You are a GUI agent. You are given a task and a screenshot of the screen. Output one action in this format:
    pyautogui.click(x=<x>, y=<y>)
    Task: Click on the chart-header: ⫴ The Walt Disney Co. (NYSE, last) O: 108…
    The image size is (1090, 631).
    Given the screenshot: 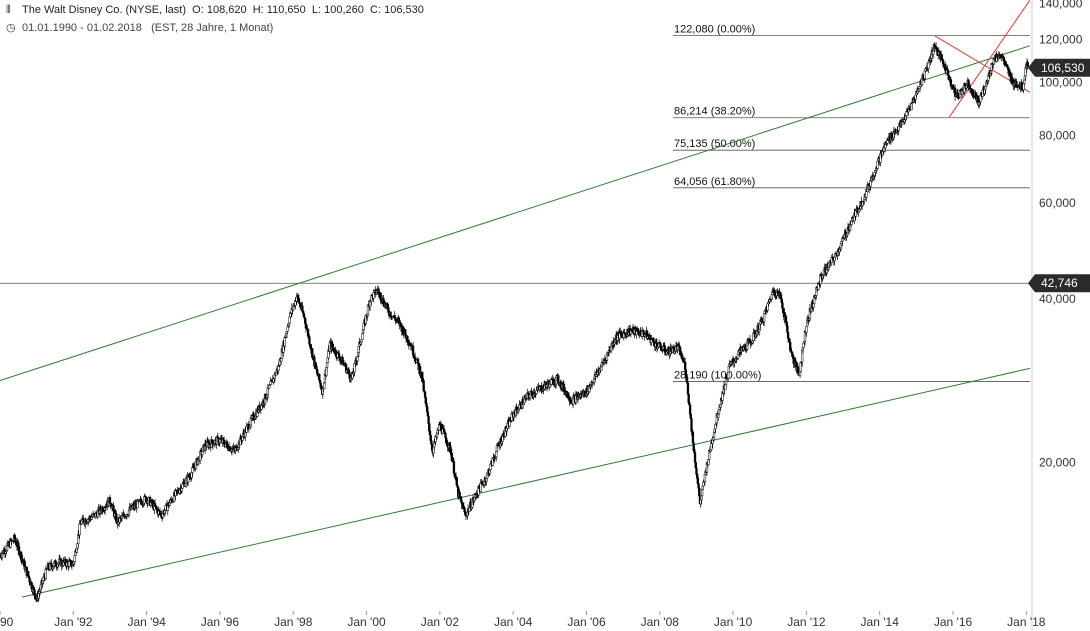 What is the action you would take?
    pyautogui.click(x=215, y=10)
    